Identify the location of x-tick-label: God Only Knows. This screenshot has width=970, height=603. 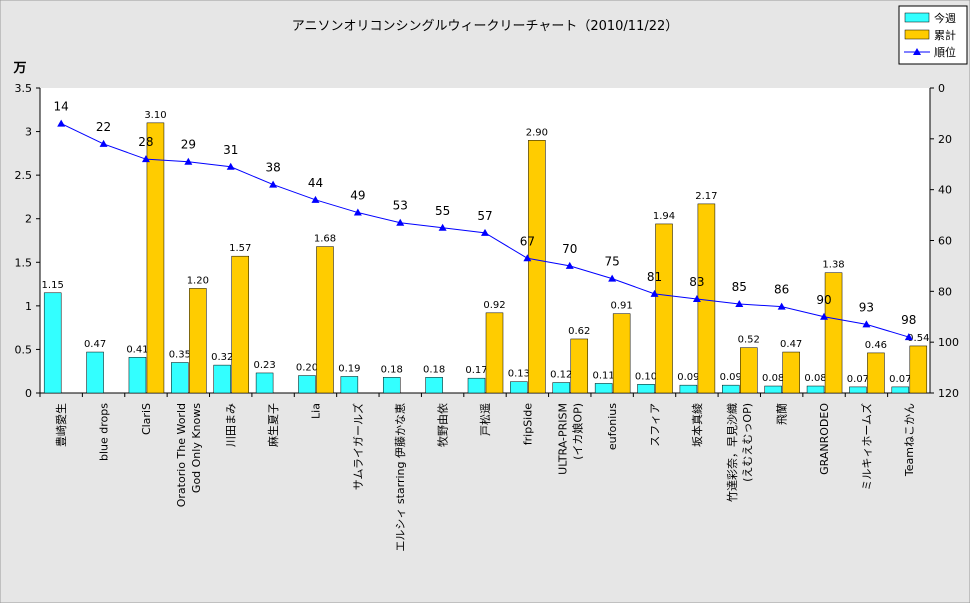
(196, 448).